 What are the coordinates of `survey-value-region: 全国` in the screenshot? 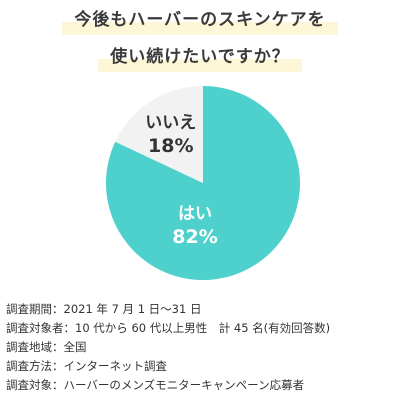 It's located at (75, 347).